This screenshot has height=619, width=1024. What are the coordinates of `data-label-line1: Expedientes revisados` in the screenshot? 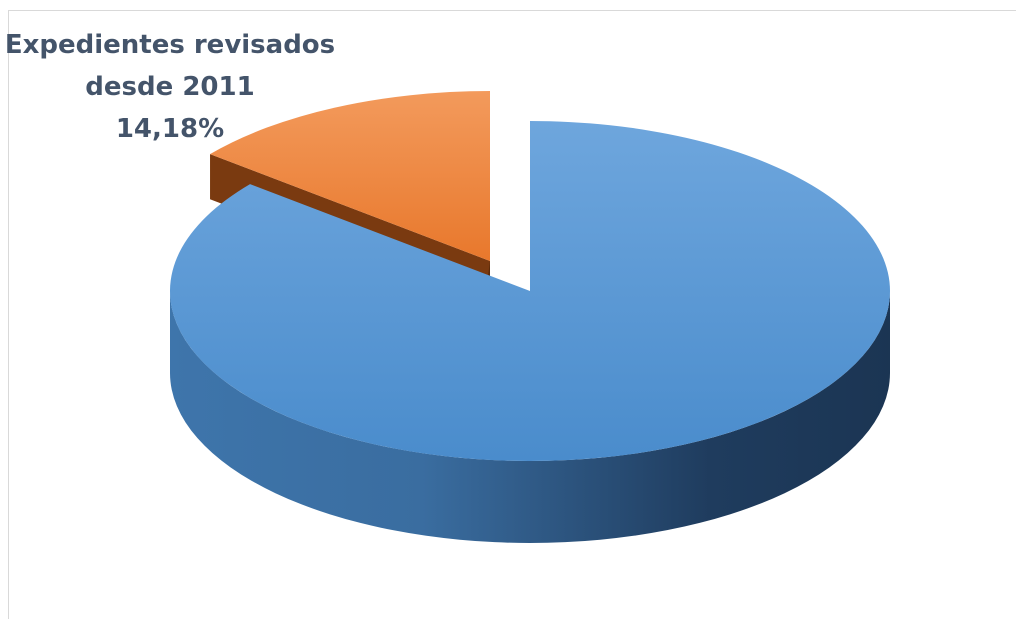 It's located at (170, 45).